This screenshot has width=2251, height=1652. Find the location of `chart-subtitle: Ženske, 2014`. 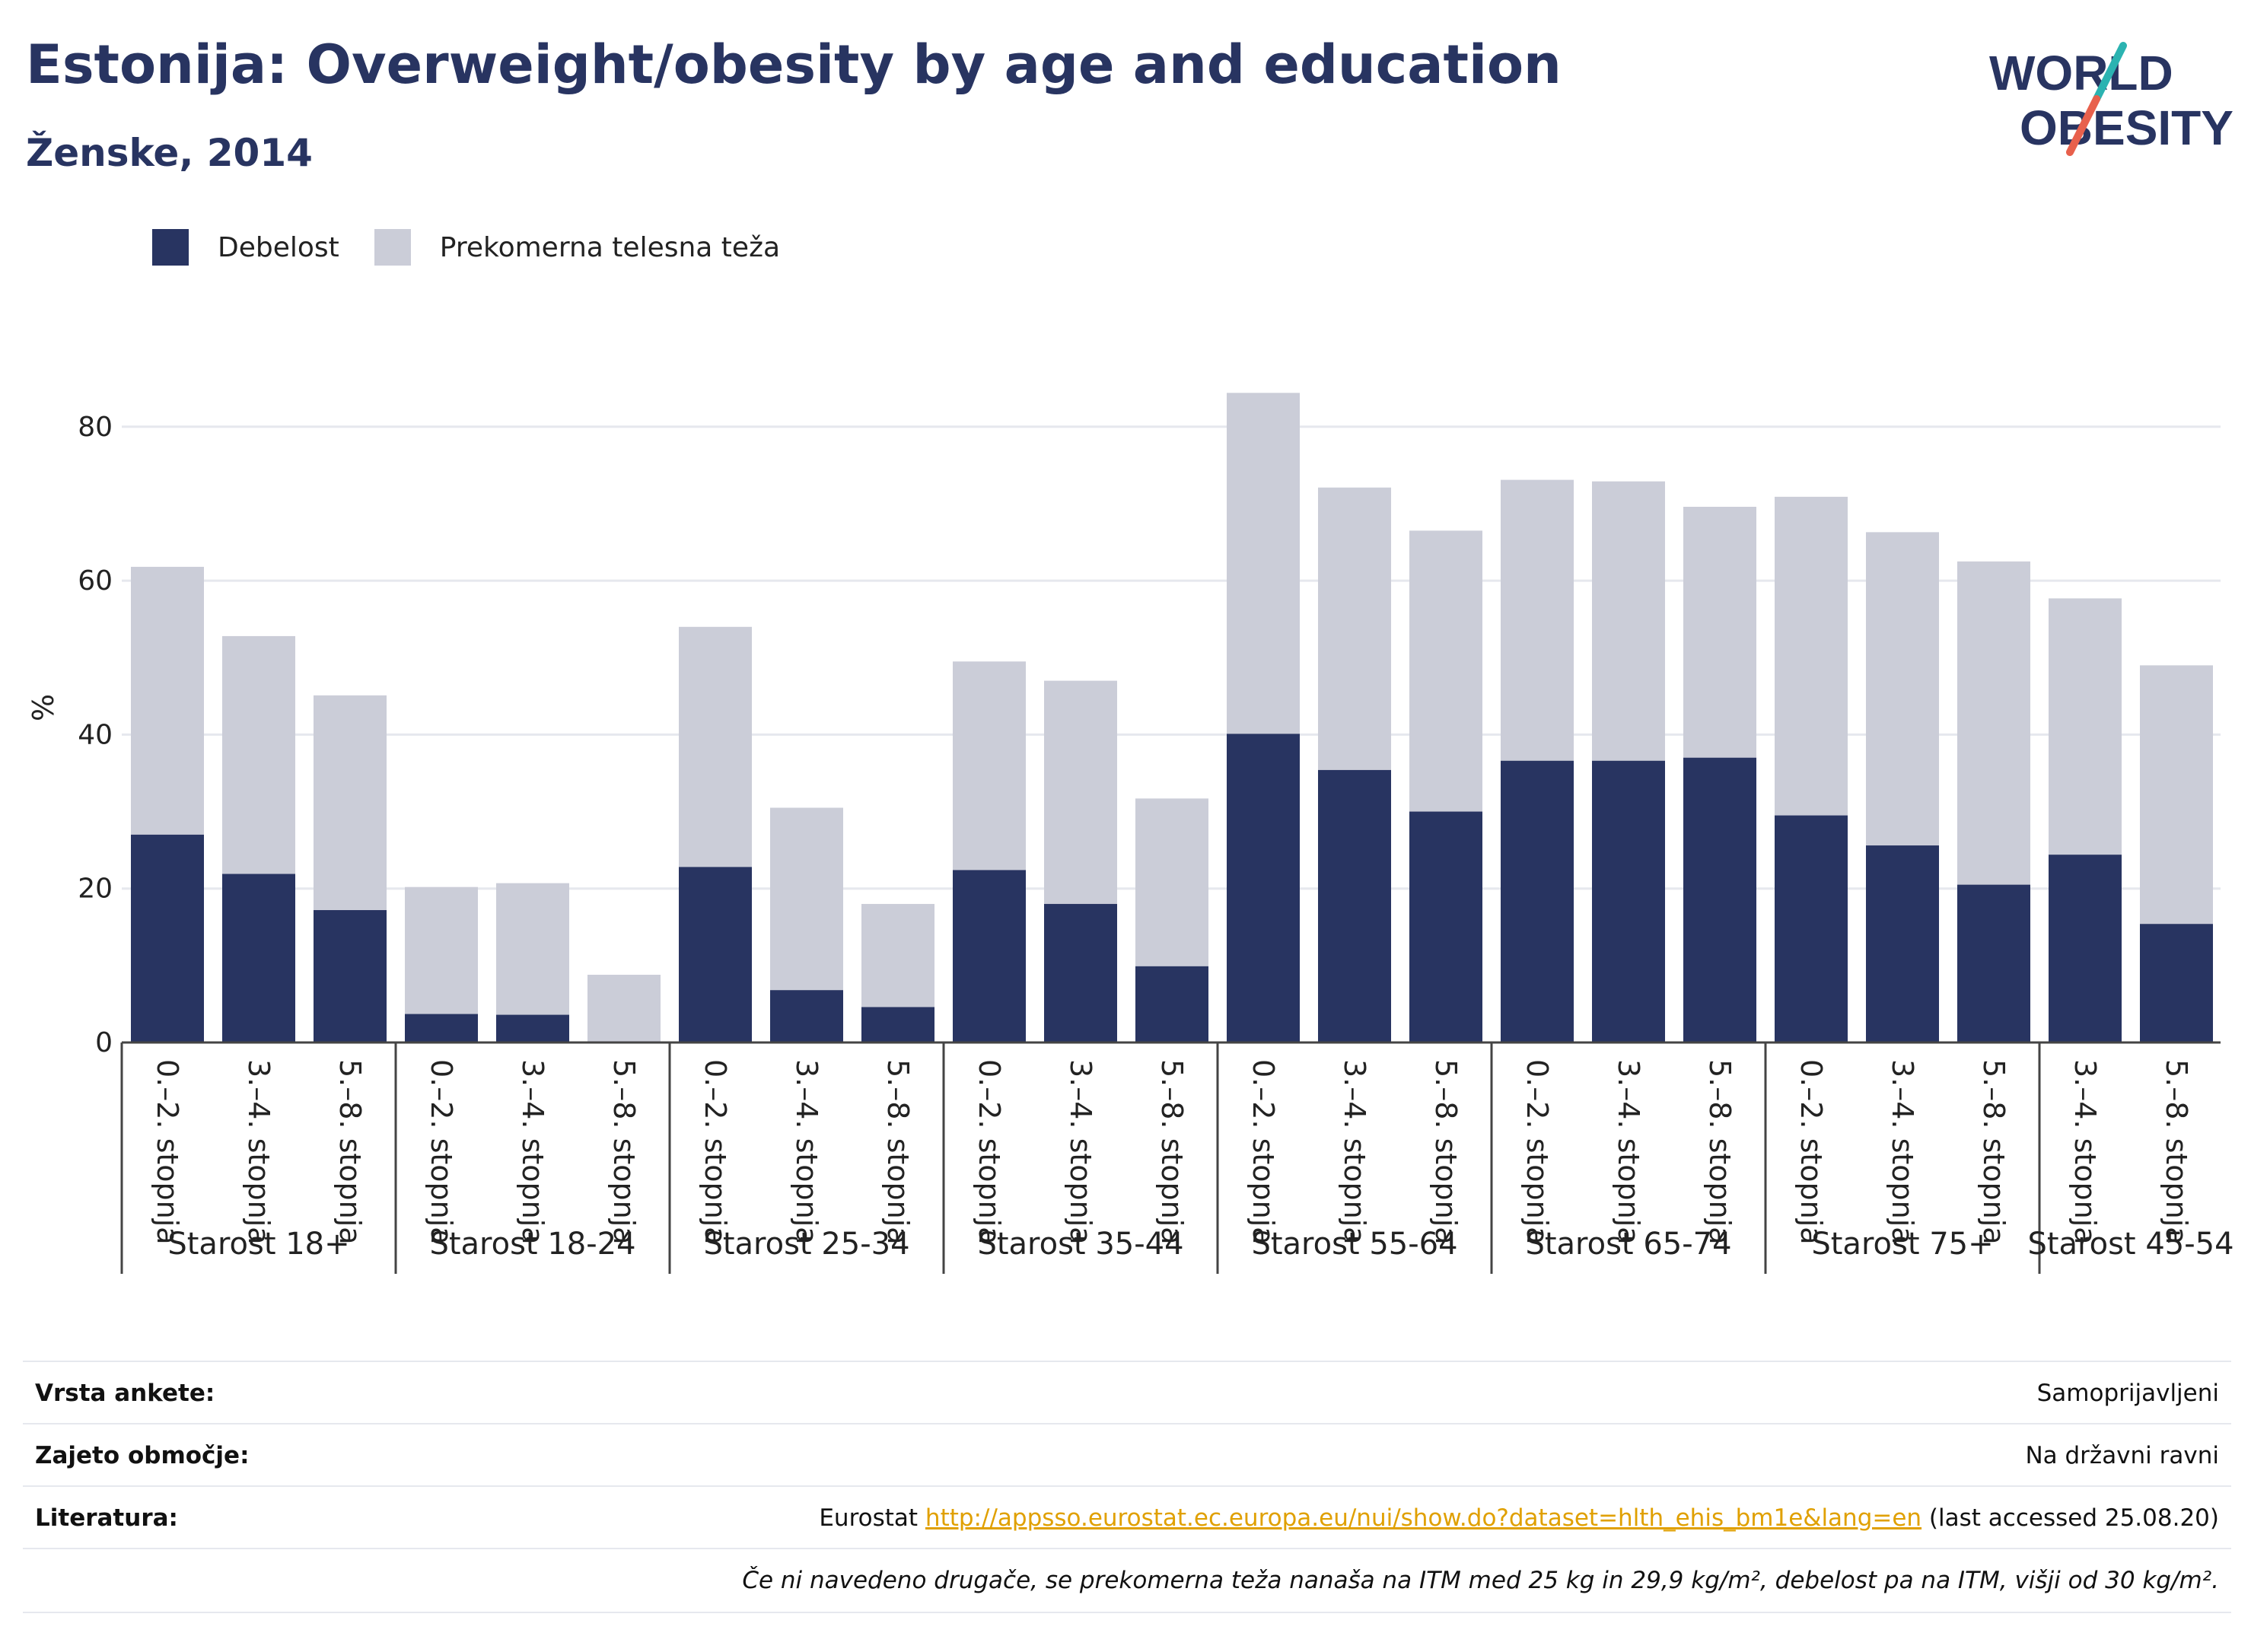

chart-subtitle: Ženske, 2014 is located at coordinates (169, 153).